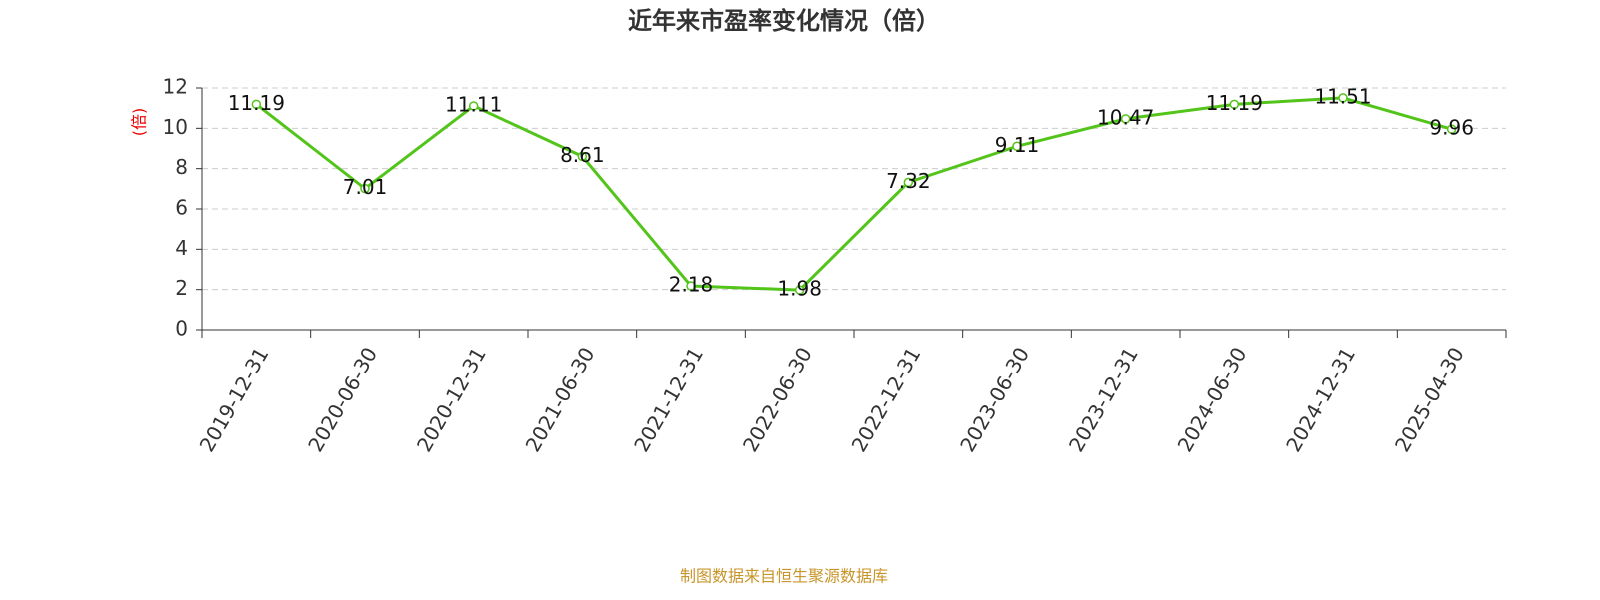  What do you see at coordinates (139, 122) in the screenshot?
I see `y-axis-label: (倍)` at bounding box center [139, 122].